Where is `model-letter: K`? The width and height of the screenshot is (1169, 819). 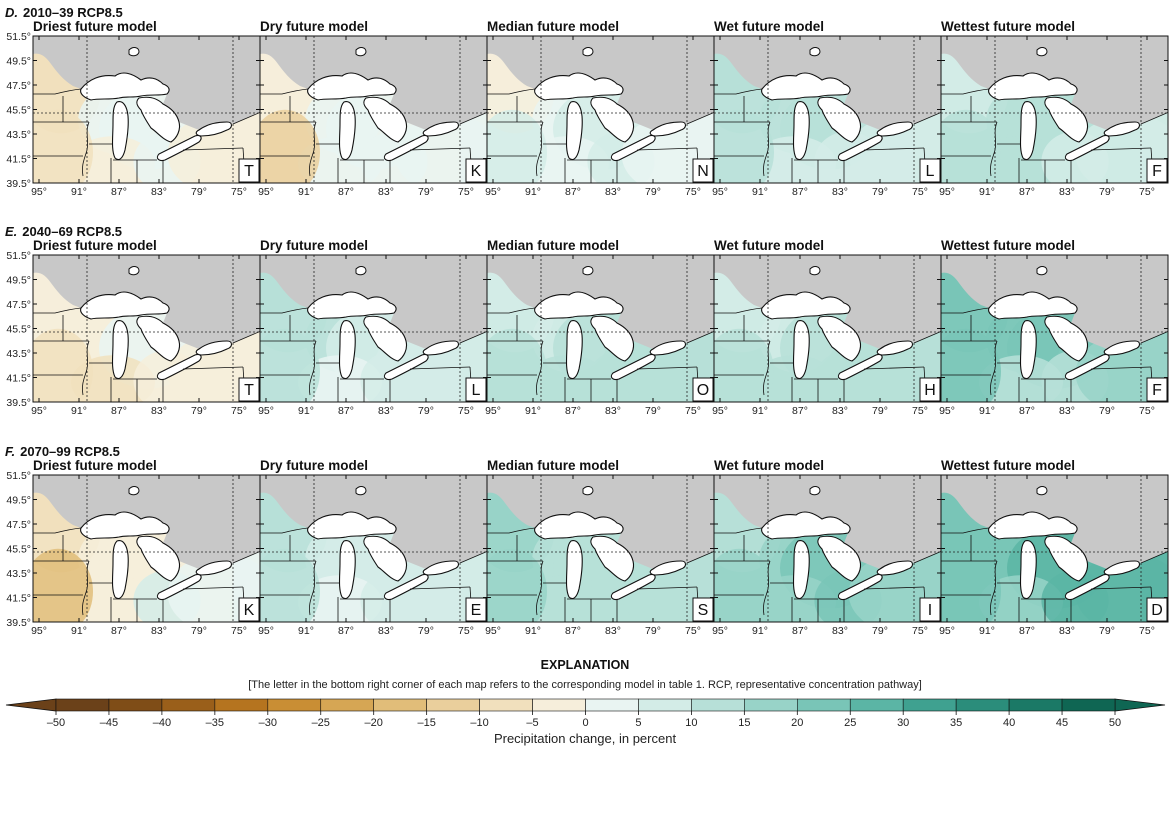 model-letter: K is located at coordinates (476, 171).